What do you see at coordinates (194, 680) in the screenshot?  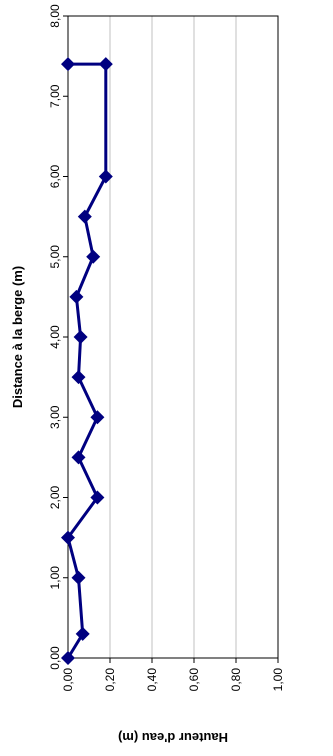 I see `y-tick-label: 0,60` at bounding box center [194, 680].